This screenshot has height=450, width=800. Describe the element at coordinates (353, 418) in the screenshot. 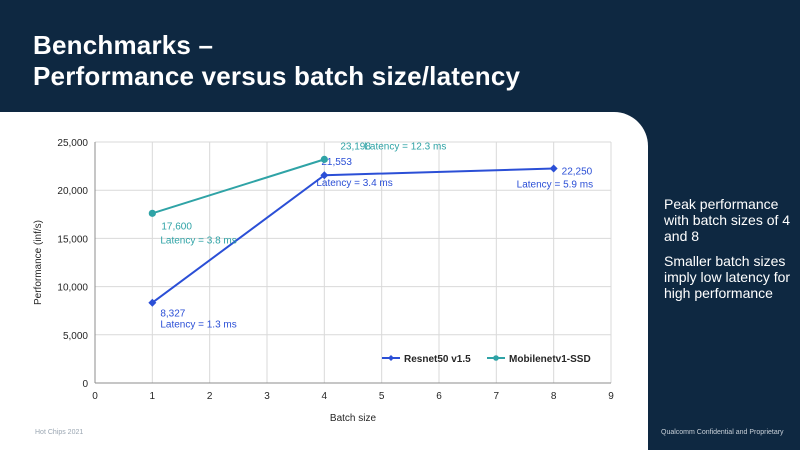

I see `x-axis-label: Batch size` at that location.